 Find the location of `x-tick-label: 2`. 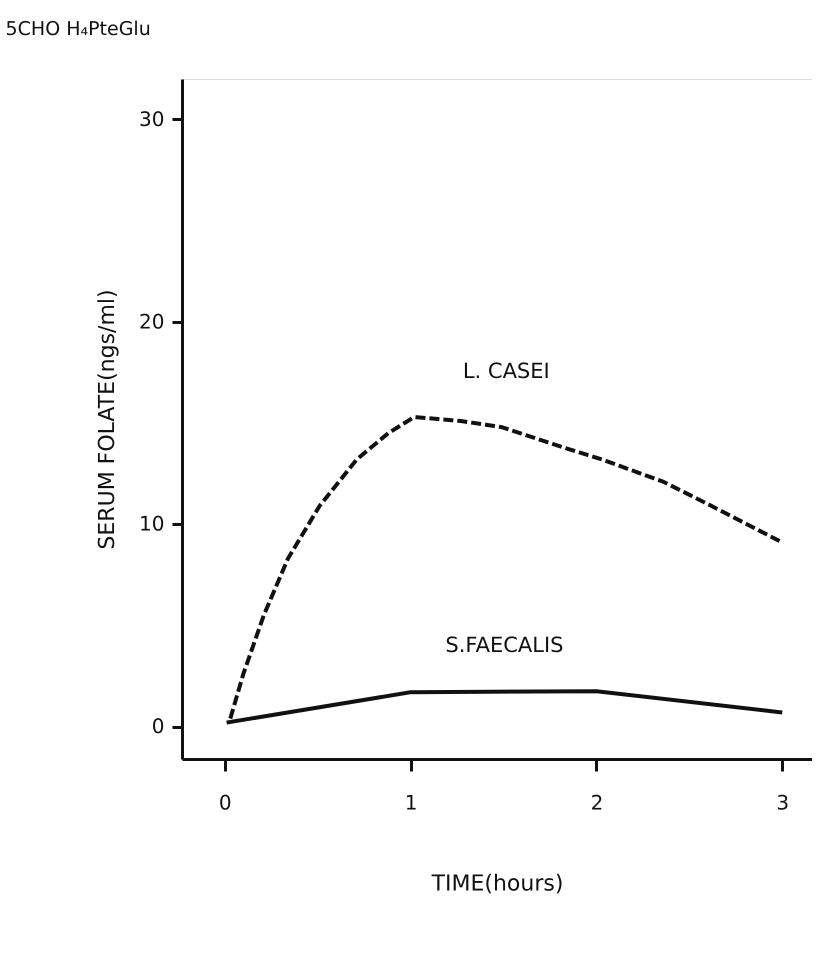

x-tick-label: 2 is located at coordinates (597, 802).